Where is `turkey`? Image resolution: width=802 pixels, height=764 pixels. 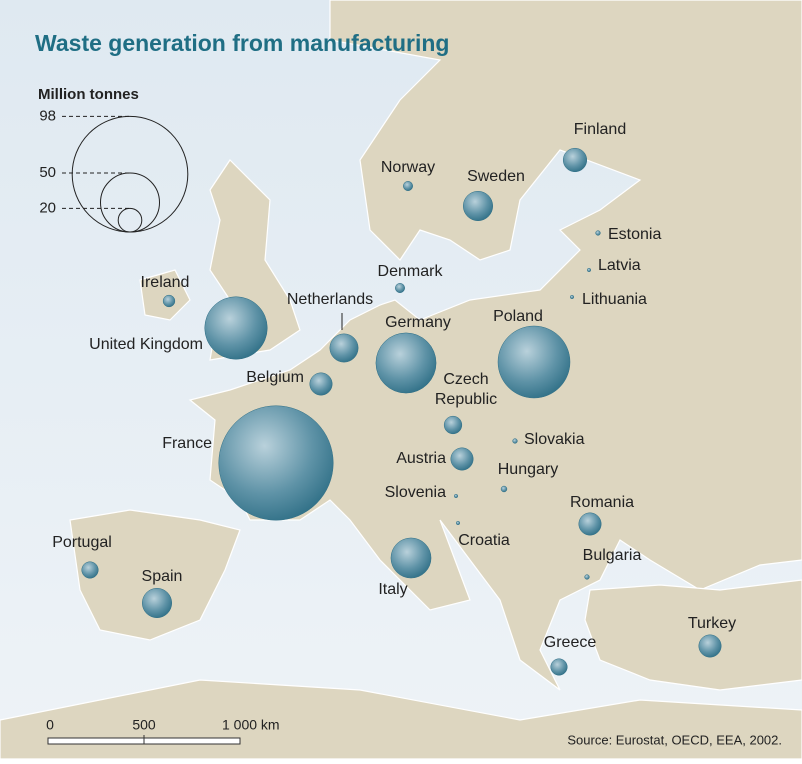 turkey is located at coordinates (693, 635).